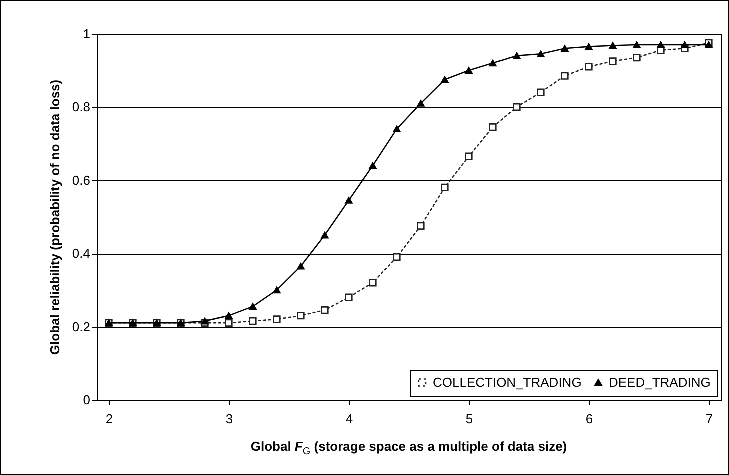 The height and width of the screenshot is (475, 729). Describe the element at coordinates (230, 419) in the screenshot. I see `x-tick-label: 3` at that location.